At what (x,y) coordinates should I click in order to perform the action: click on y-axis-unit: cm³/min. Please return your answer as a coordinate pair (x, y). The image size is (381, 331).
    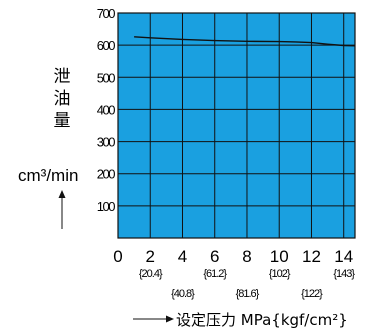
    Looking at the image, I should click on (48, 175).